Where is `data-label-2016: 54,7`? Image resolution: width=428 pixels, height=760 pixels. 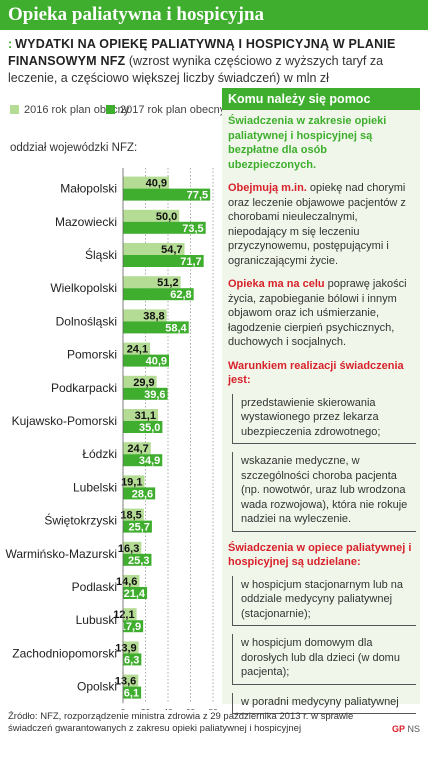 data-label-2016: 54,7 is located at coordinates (171, 250).